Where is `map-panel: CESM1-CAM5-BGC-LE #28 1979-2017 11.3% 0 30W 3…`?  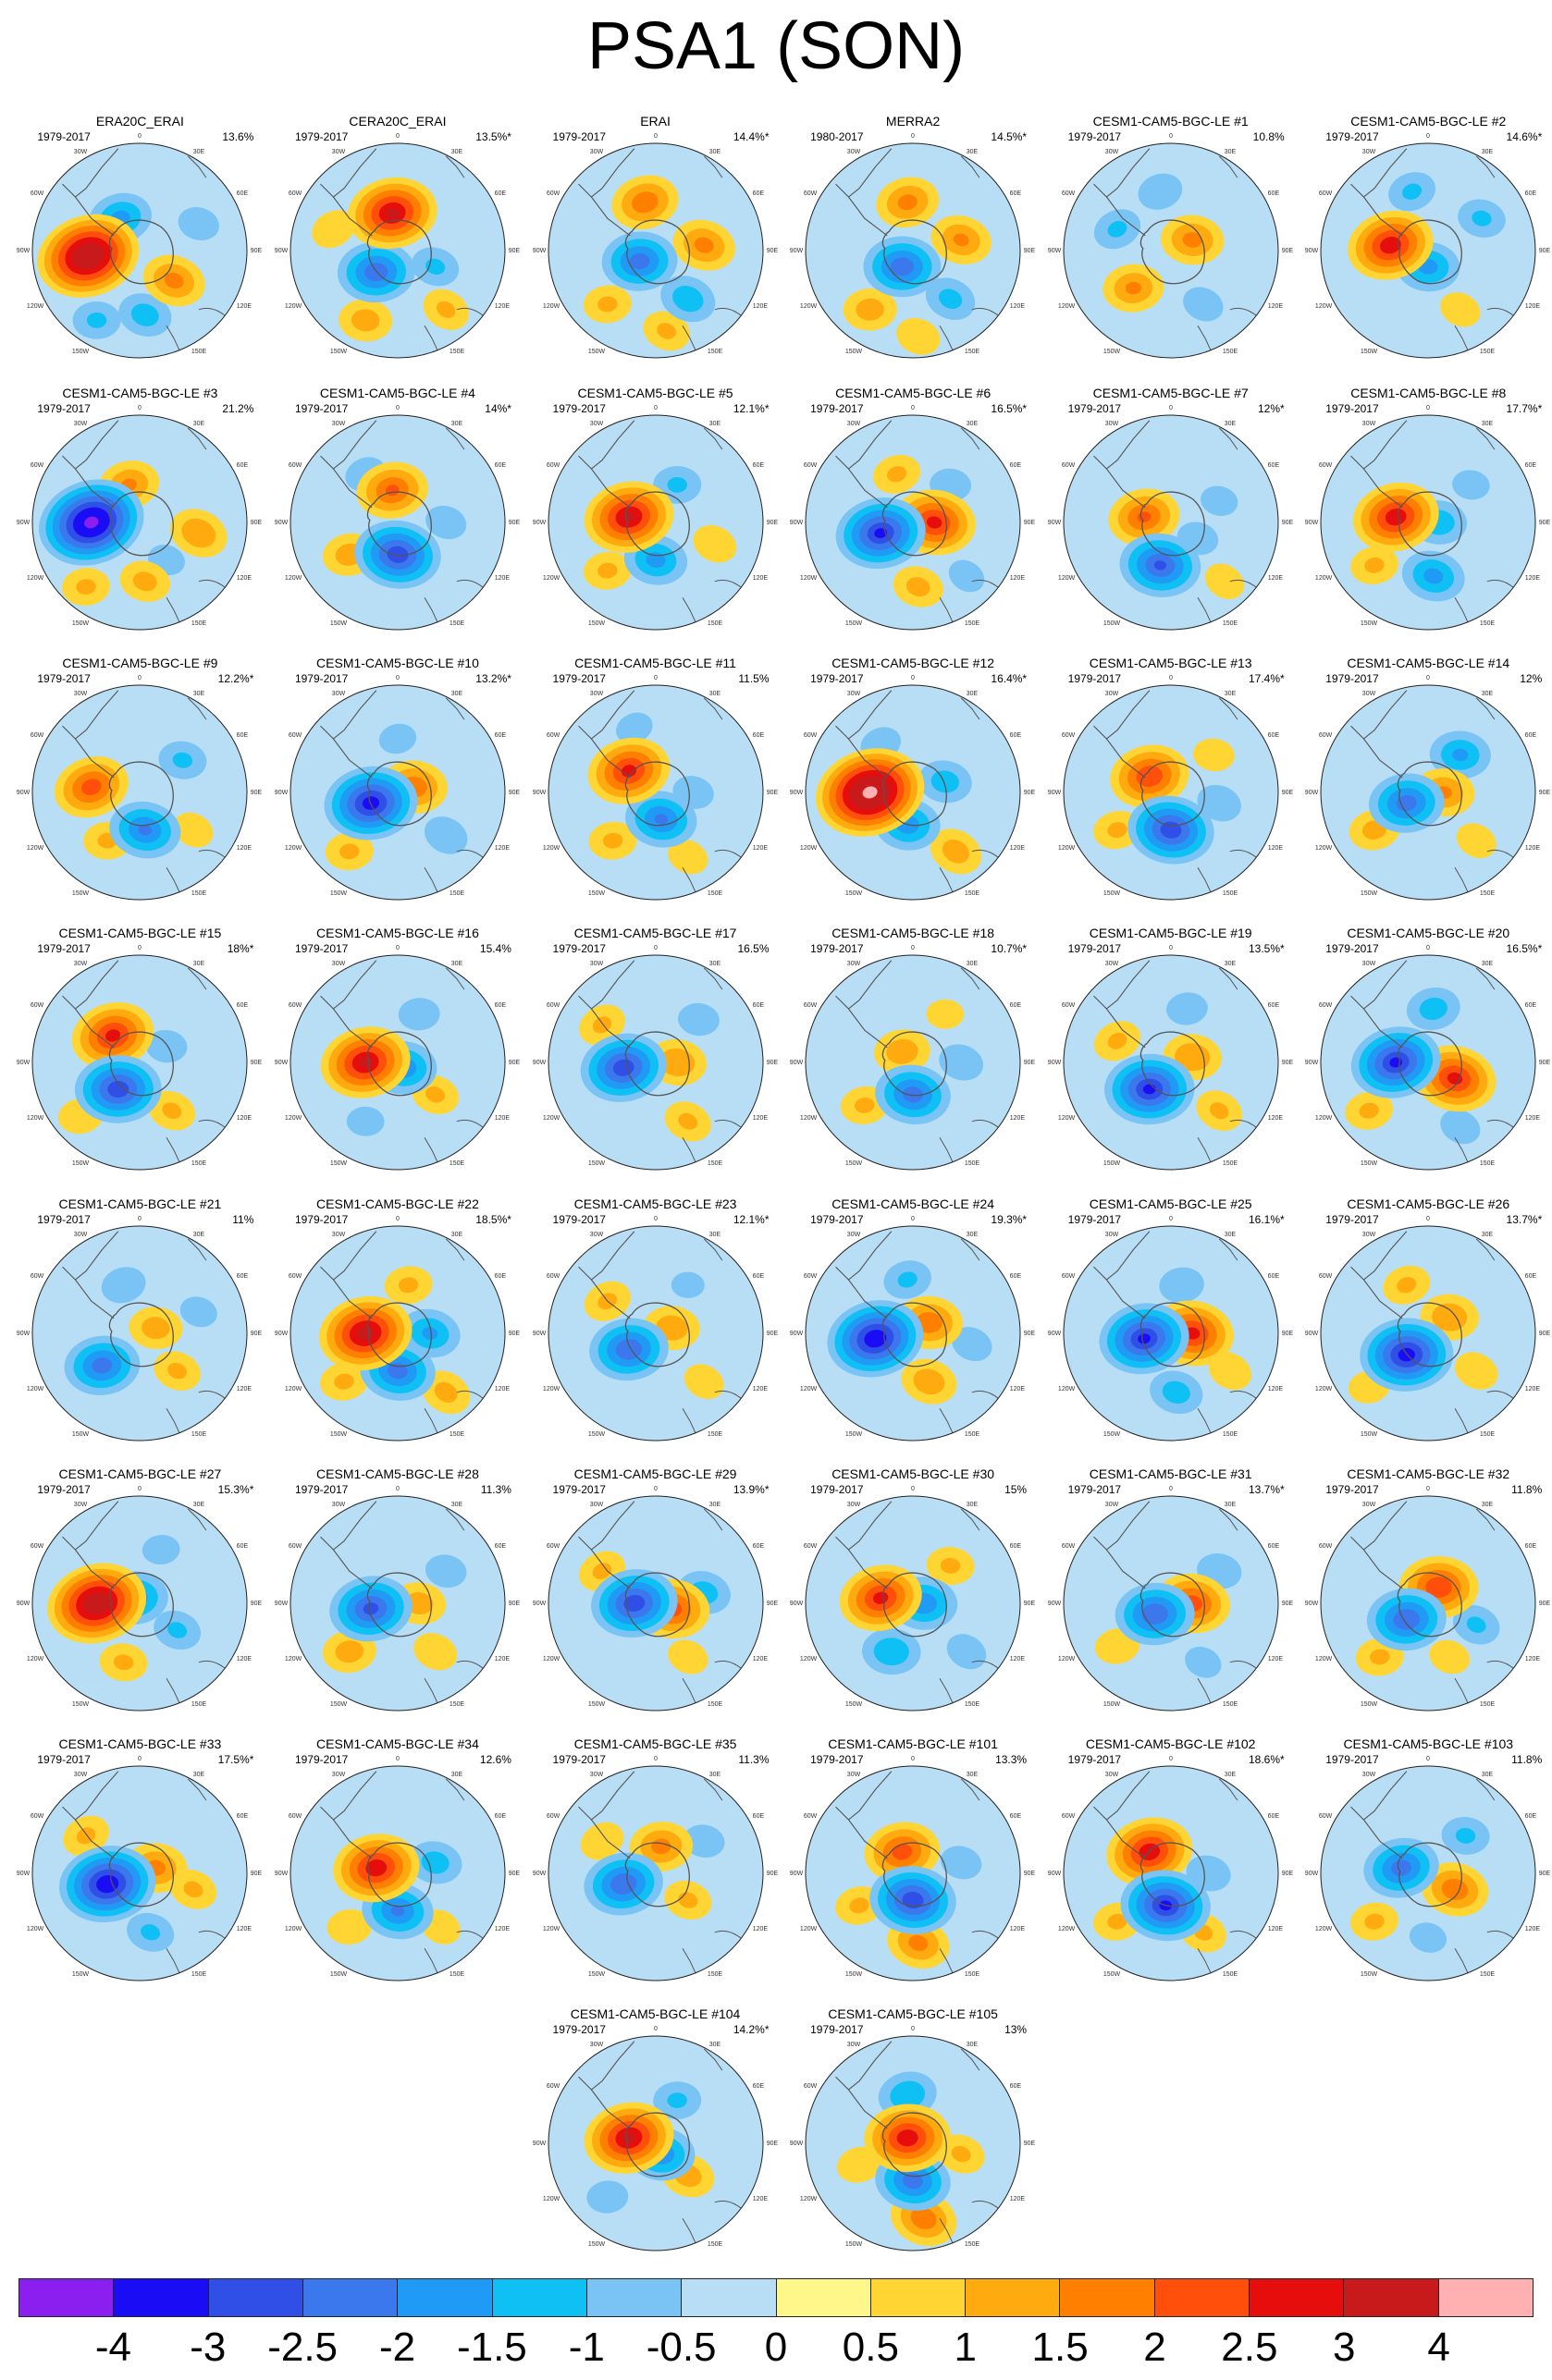 map-panel: CESM1-CAM5-BGC-LE #28 1979-2017 11.3% 0 30W 3… is located at coordinates (398, 1588).